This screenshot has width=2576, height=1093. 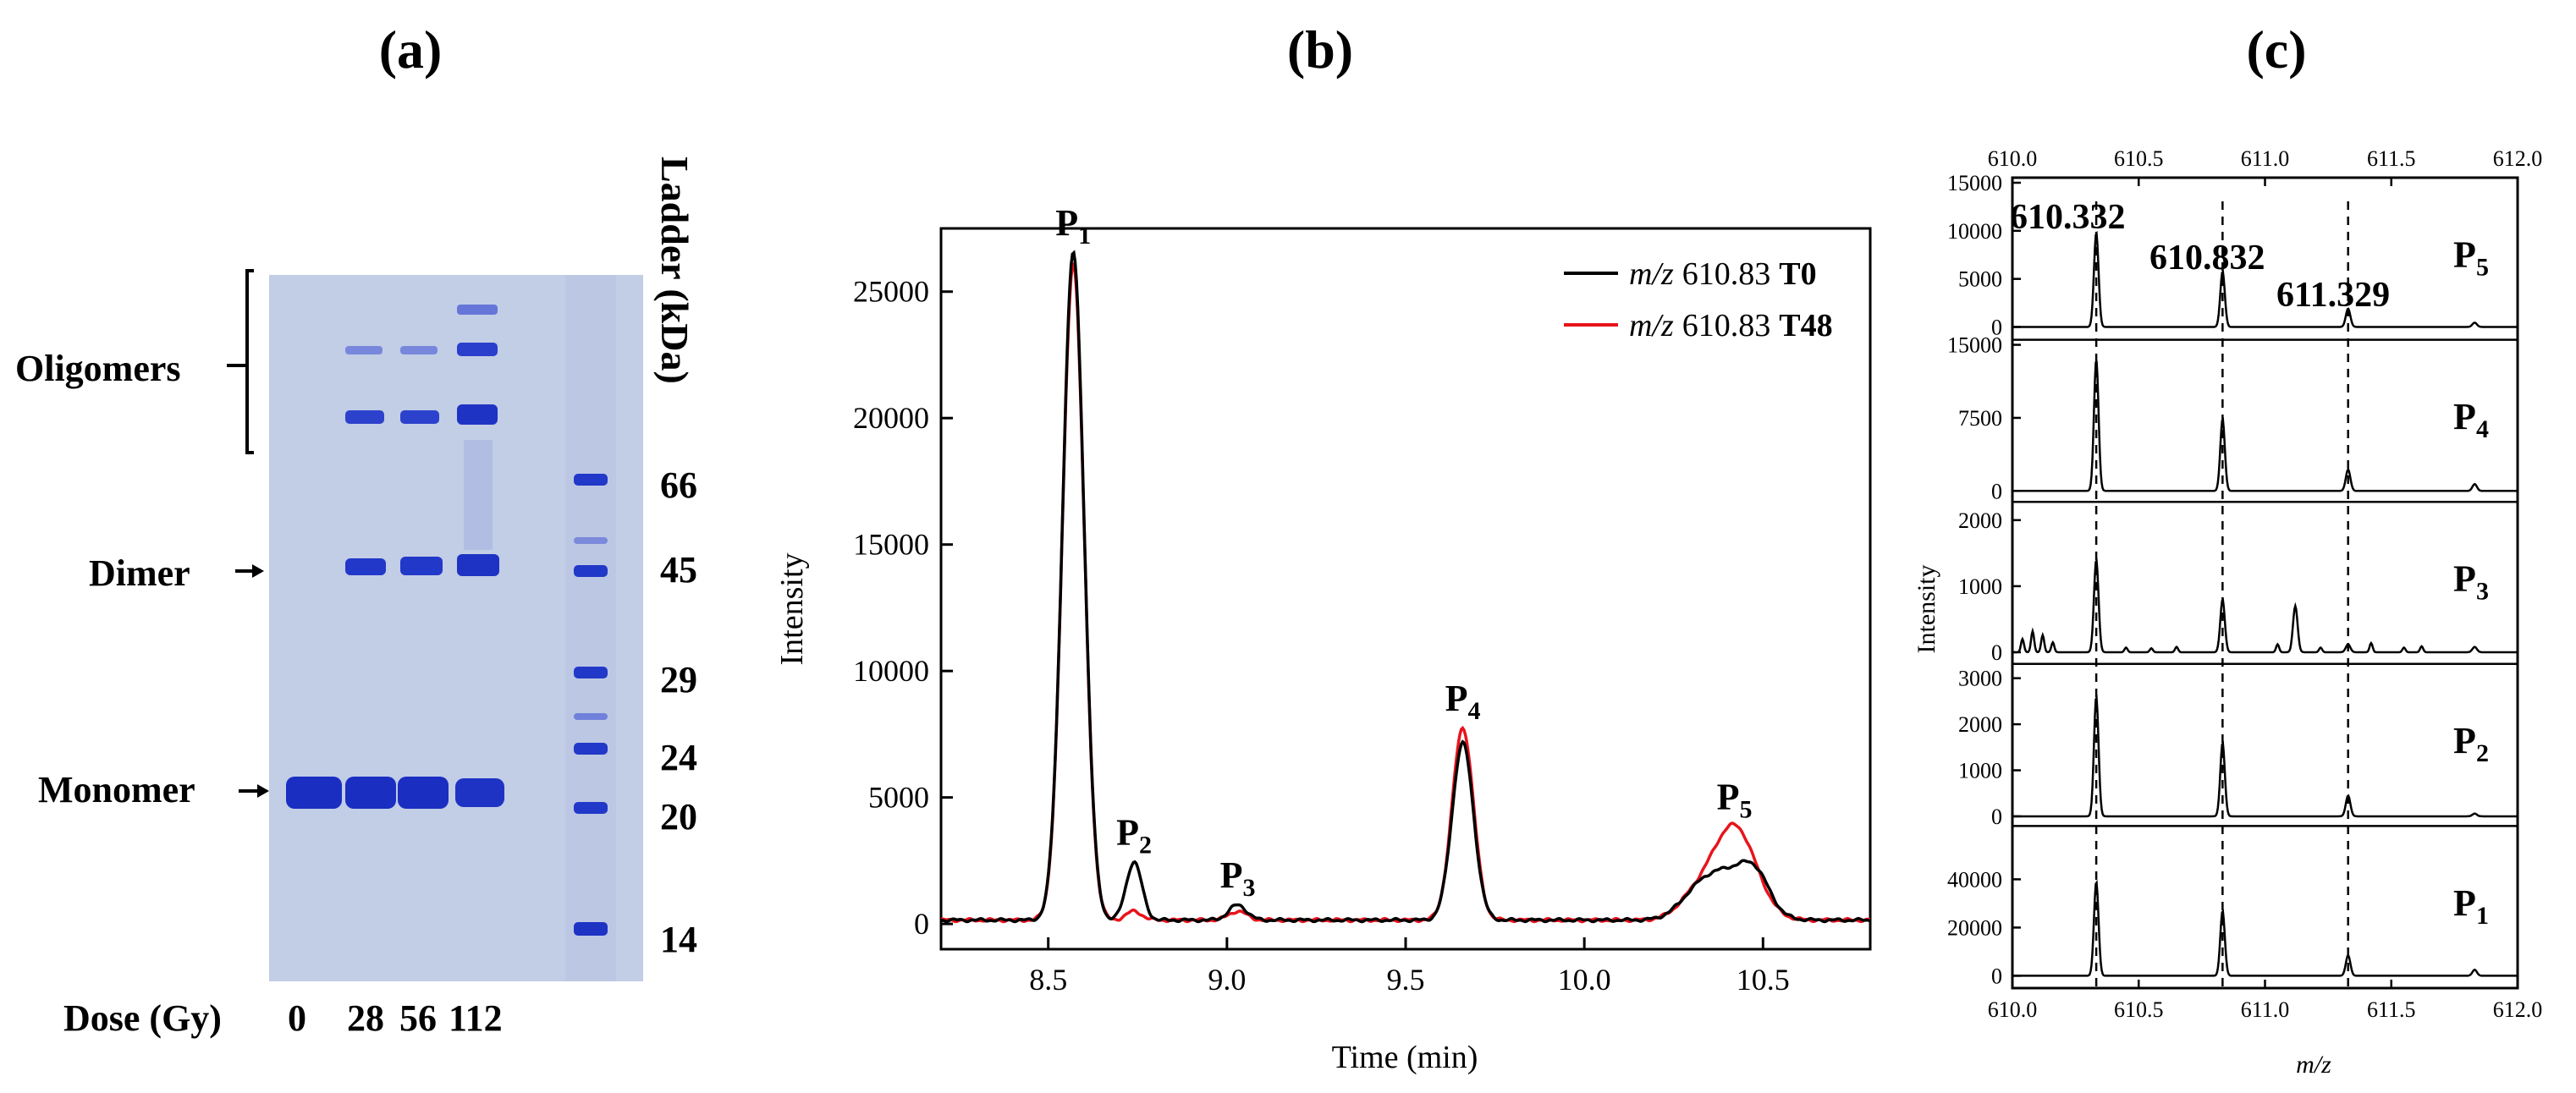 I want to click on subplot-label: P4, so click(x=2471, y=419).